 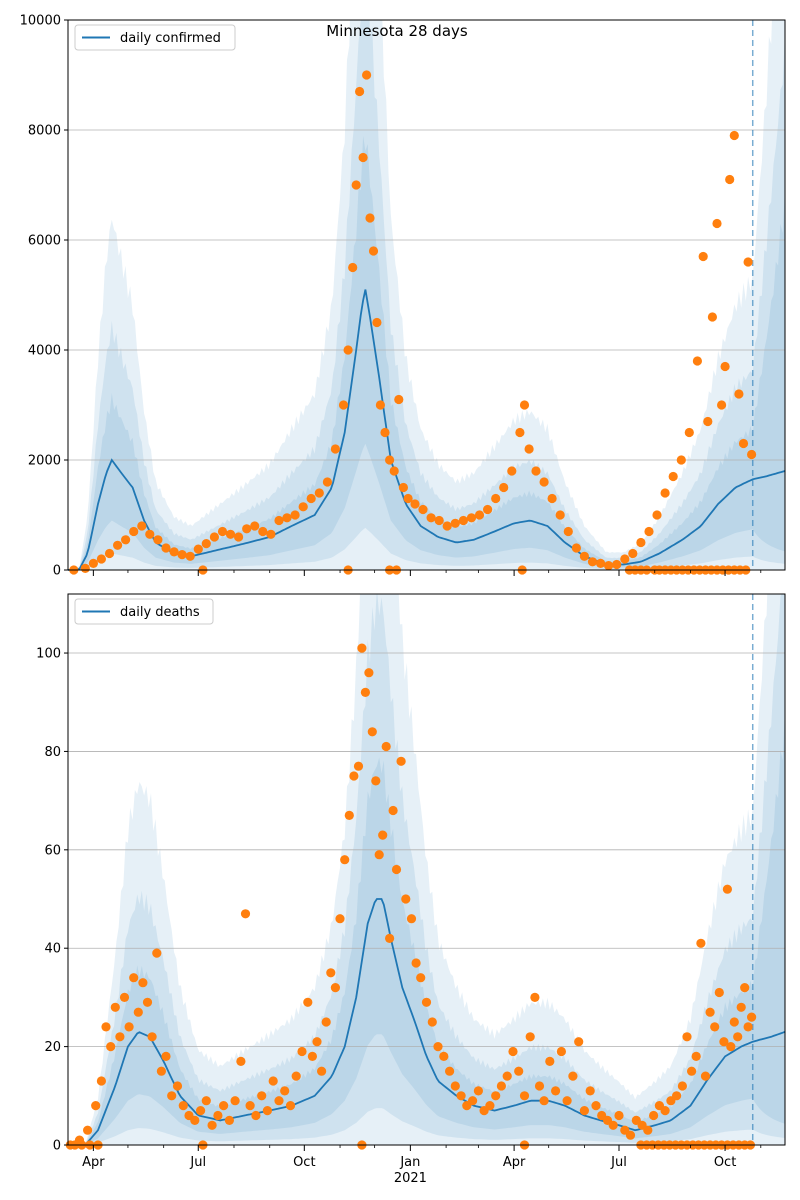 I want to click on y-tick-label: 60, so click(x=52, y=850).